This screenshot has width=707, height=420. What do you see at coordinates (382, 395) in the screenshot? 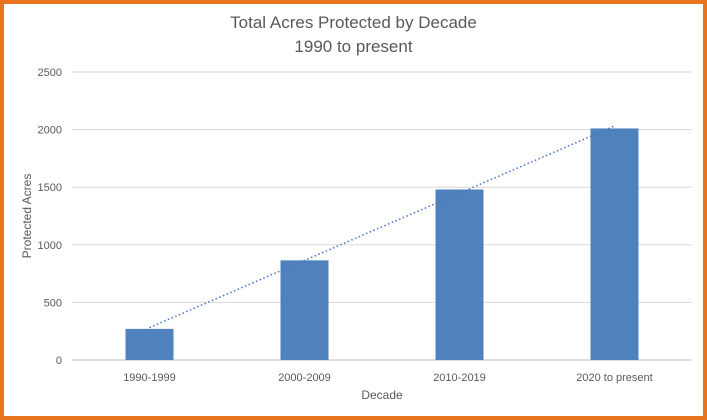
I see `x-axis-title: Decade` at bounding box center [382, 395].